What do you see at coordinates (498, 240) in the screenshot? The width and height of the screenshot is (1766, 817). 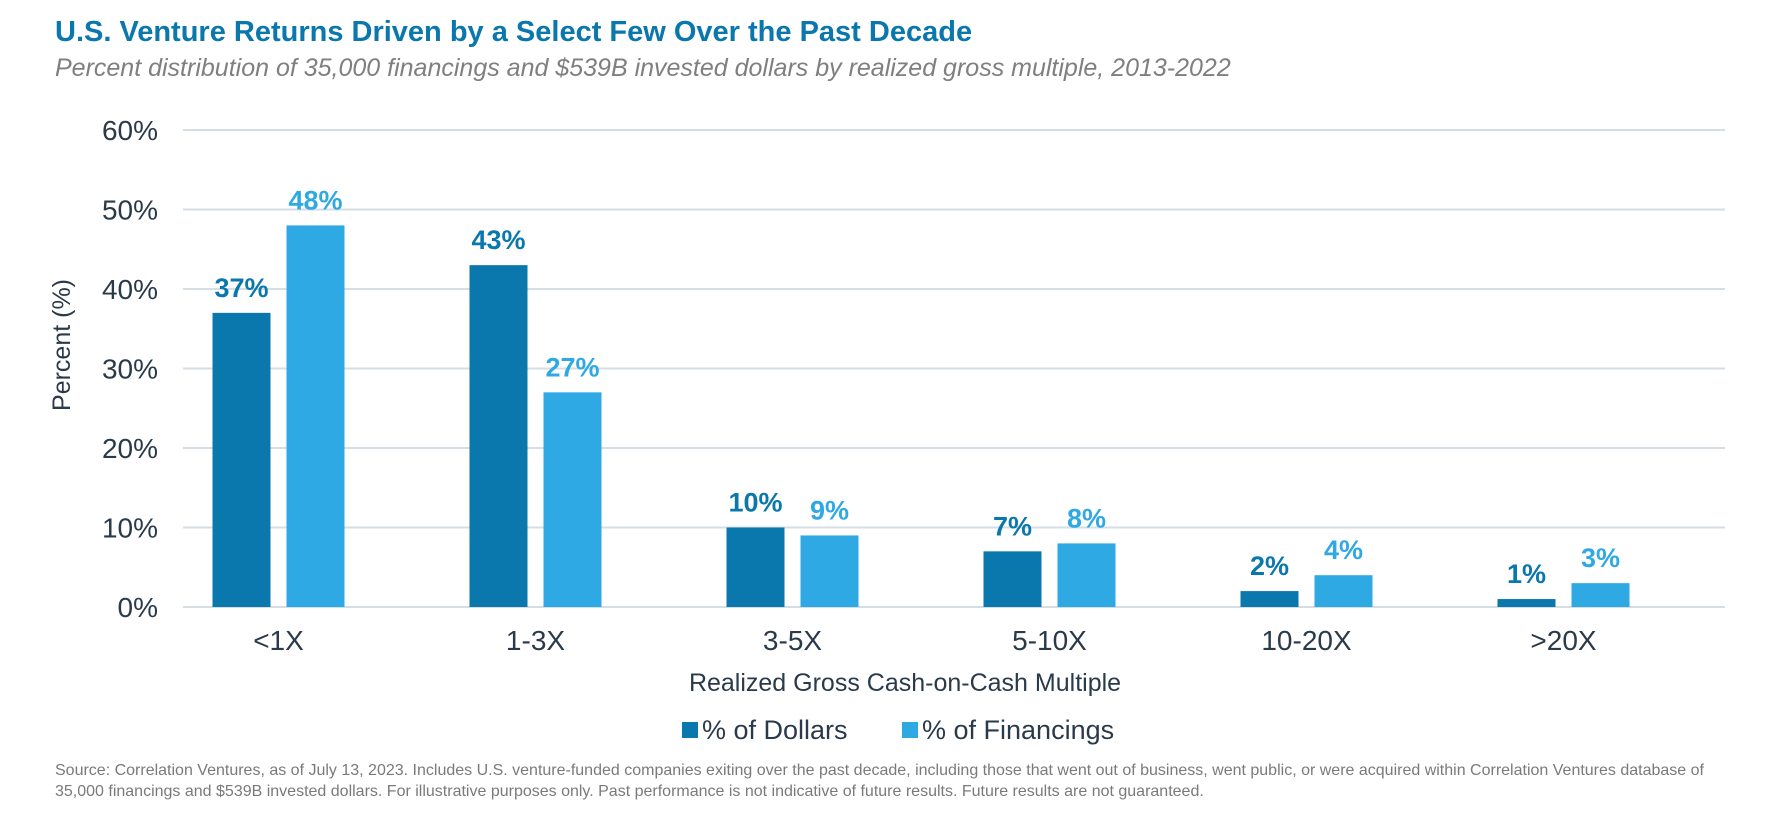 I see `data-label-dollars: 43%` at bounding box center [498, 240].